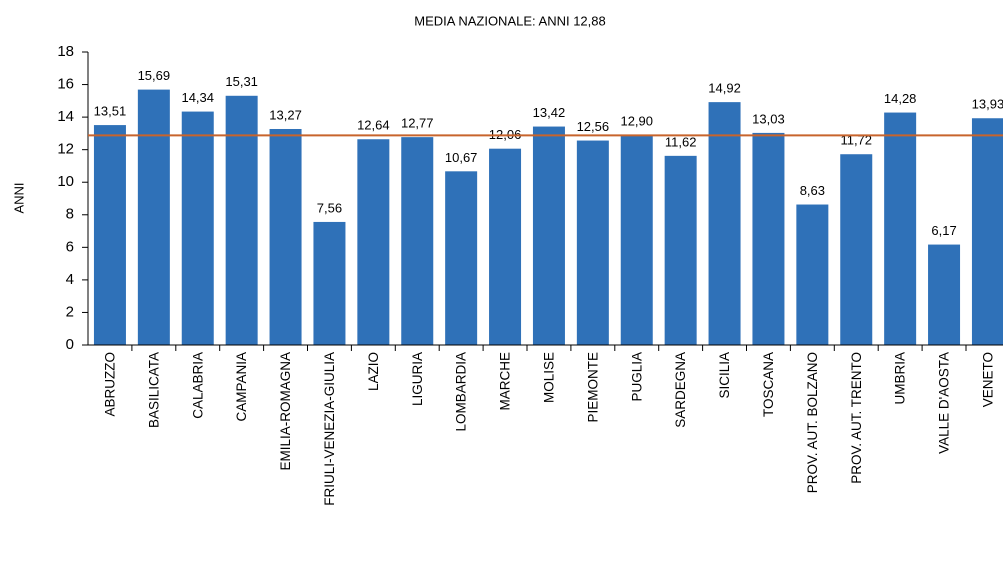  Describe the element at coordinates (988, 379) in the screenshot. I see `x-tick-label: VENETO` at that location.